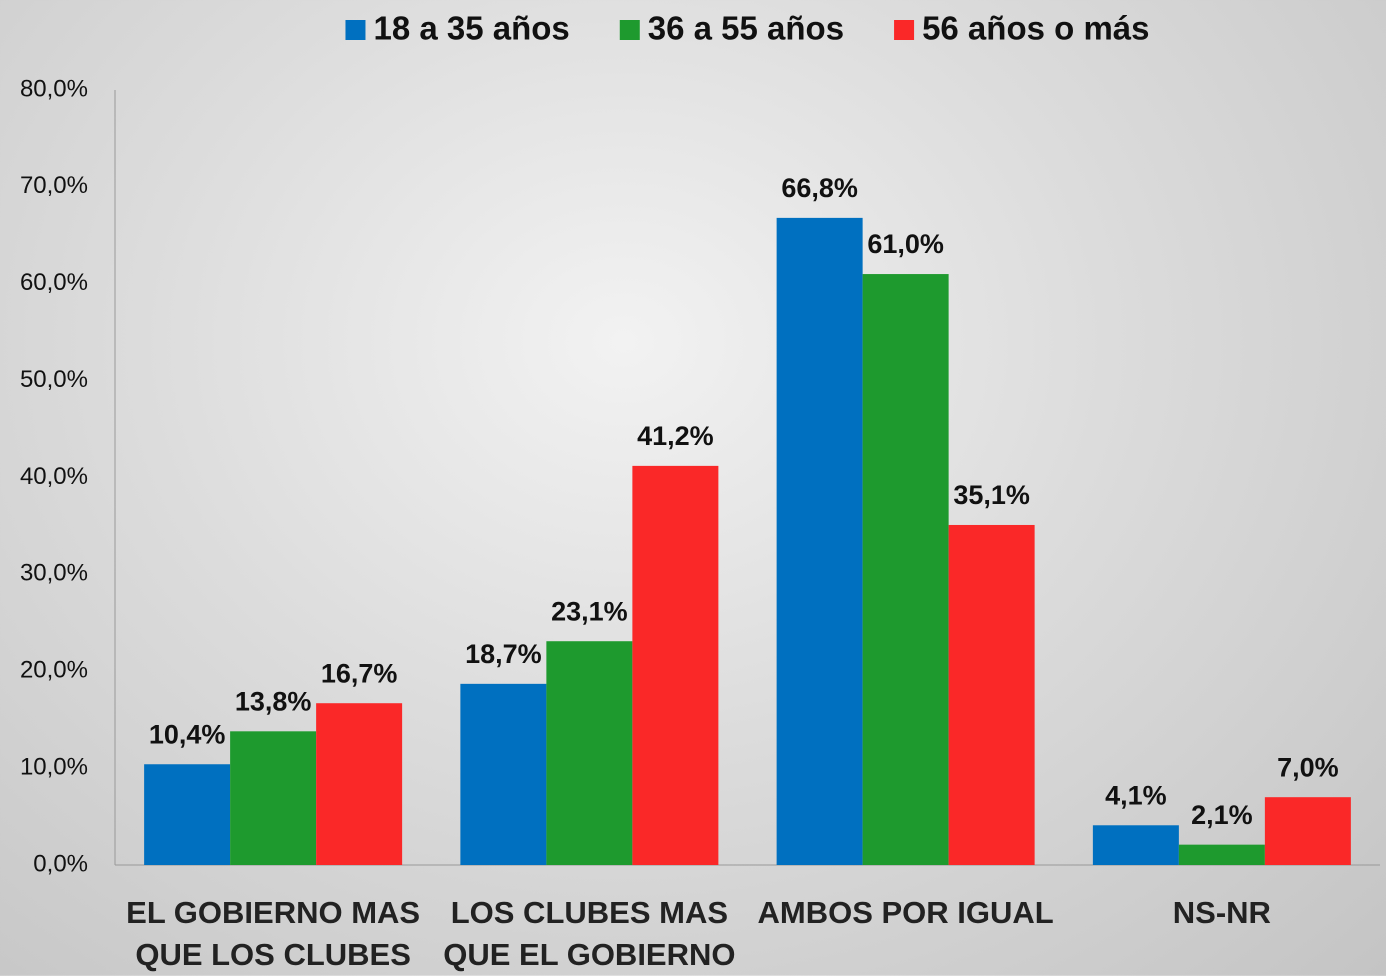  What do you see at coordinates (675, 436) in the screenshot?
I see `data-label: 41,2%` at bounding box center [675, 436].